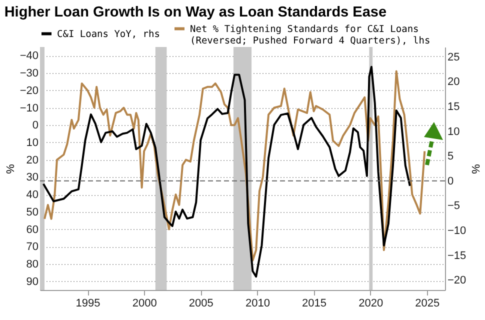 The height and width of the screenshot is (320, 485). I want to click on x-tick-label: 2005, so click(201, 304).